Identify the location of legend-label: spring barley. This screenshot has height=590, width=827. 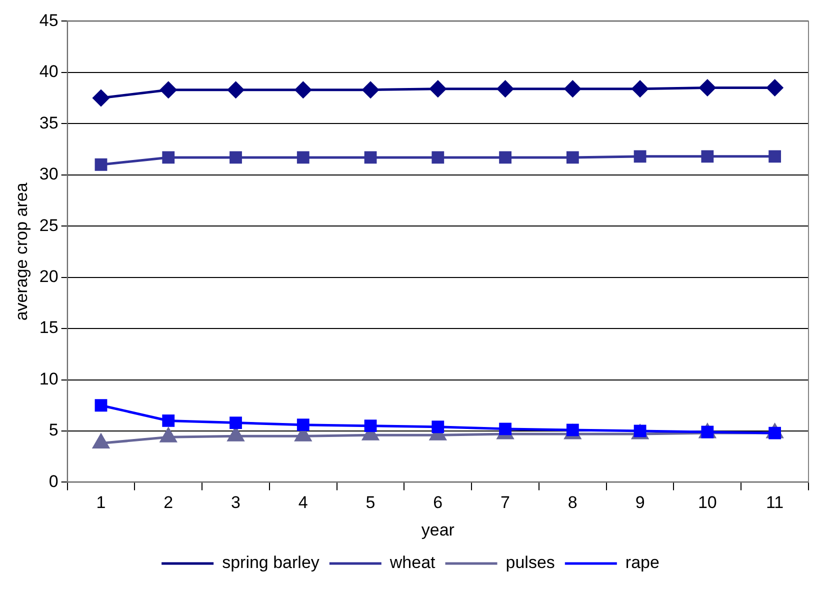
(271, 562).